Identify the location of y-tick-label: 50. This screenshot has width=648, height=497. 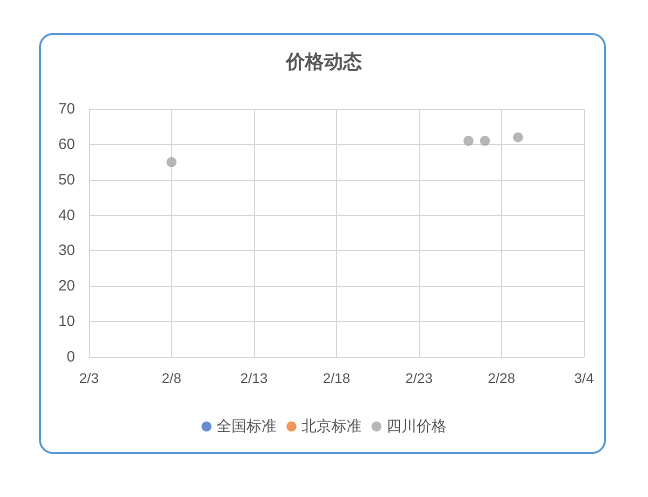
(66, 179).